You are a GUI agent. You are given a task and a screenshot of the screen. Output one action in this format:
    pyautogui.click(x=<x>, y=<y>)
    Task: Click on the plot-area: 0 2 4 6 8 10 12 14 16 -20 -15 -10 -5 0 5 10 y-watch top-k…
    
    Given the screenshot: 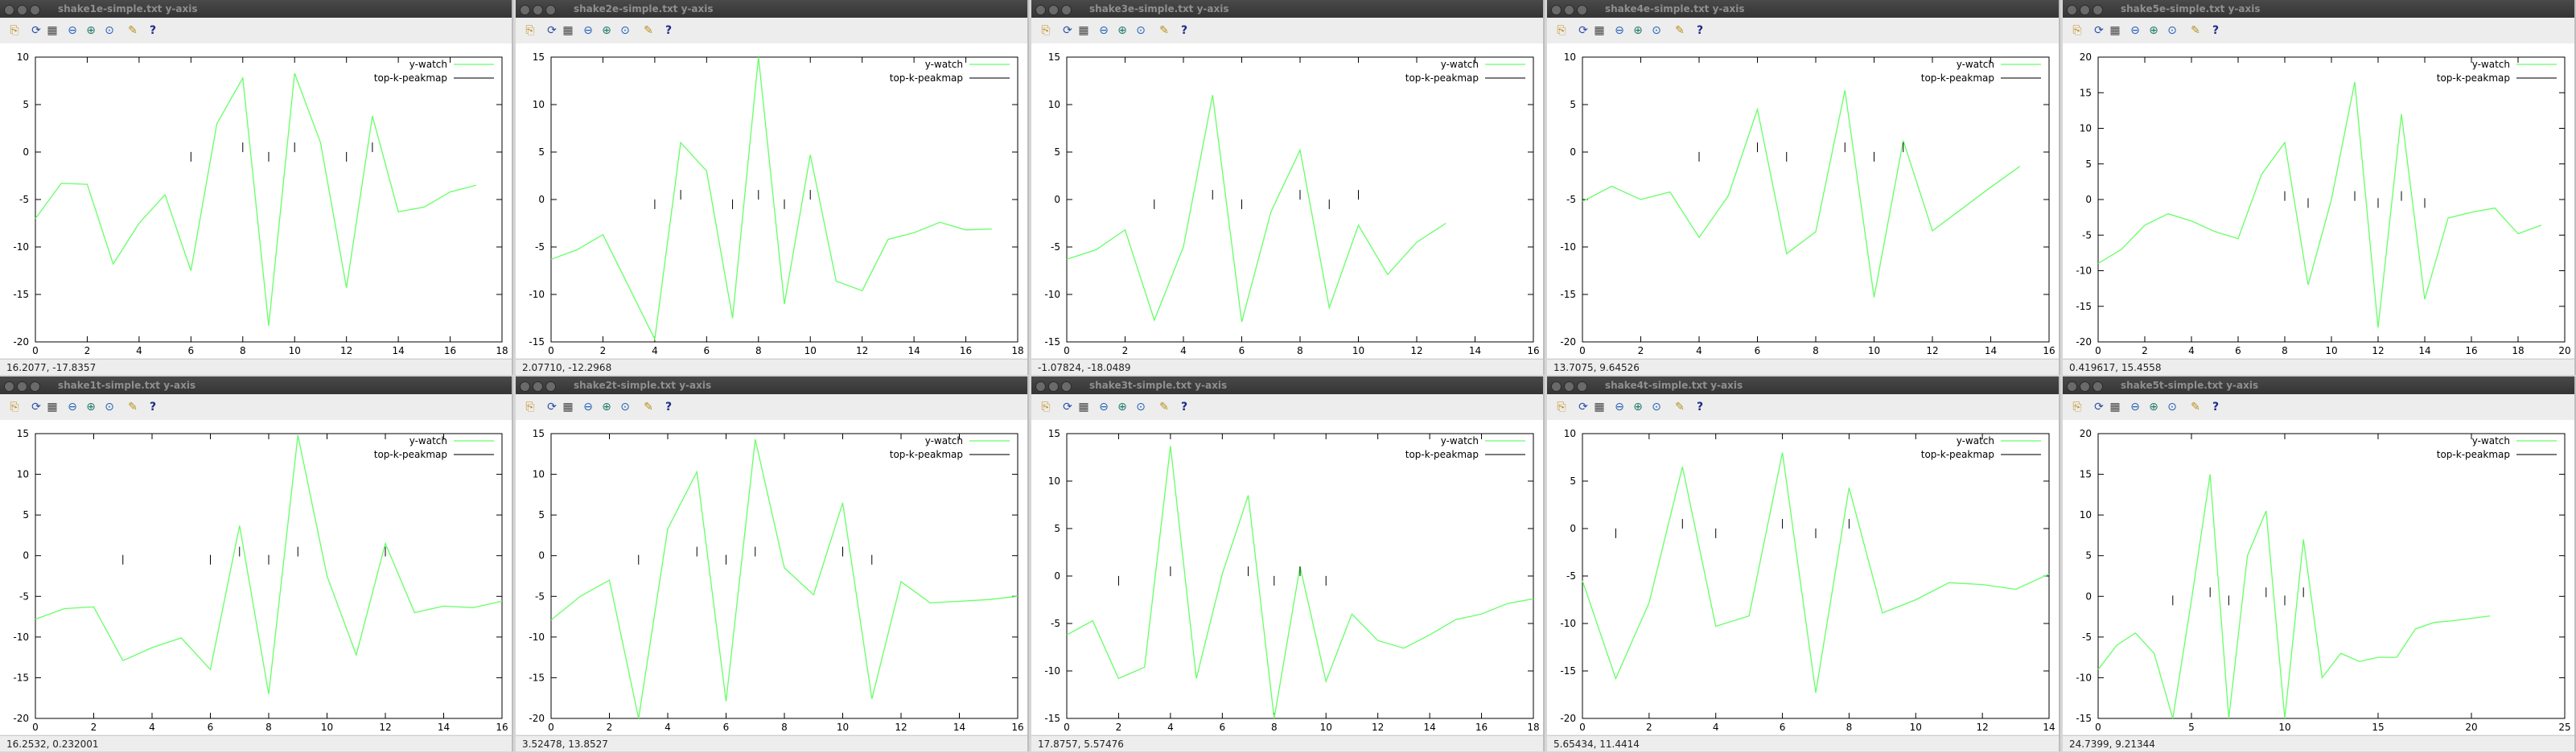 What is the action you would take?
    pyautogui.click(x=1803, y=200)
    